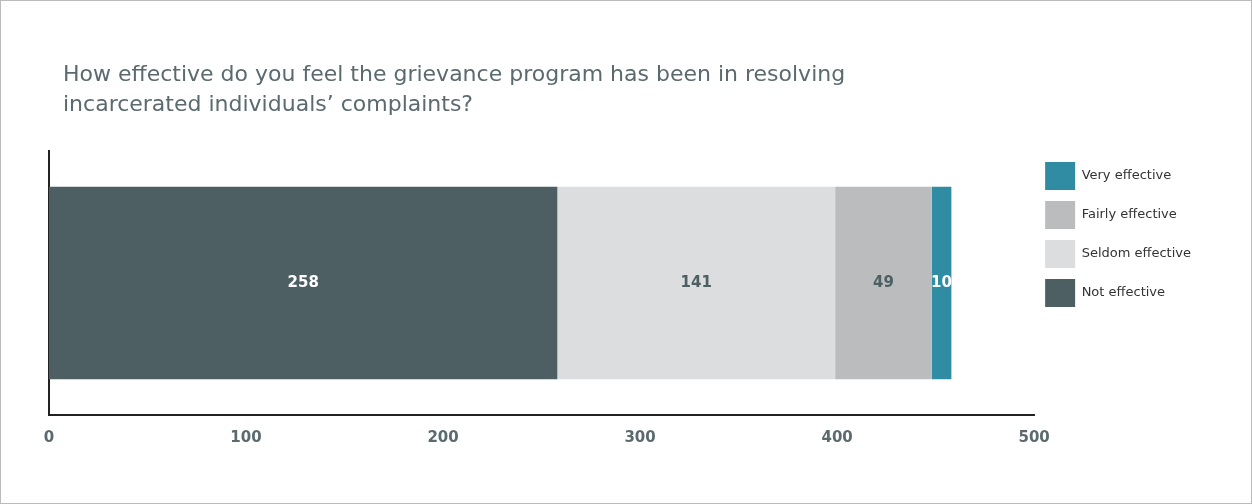 The height and width of the screenshot is (504, 1252). I want to click on data-label: 141, so click(696, 281).